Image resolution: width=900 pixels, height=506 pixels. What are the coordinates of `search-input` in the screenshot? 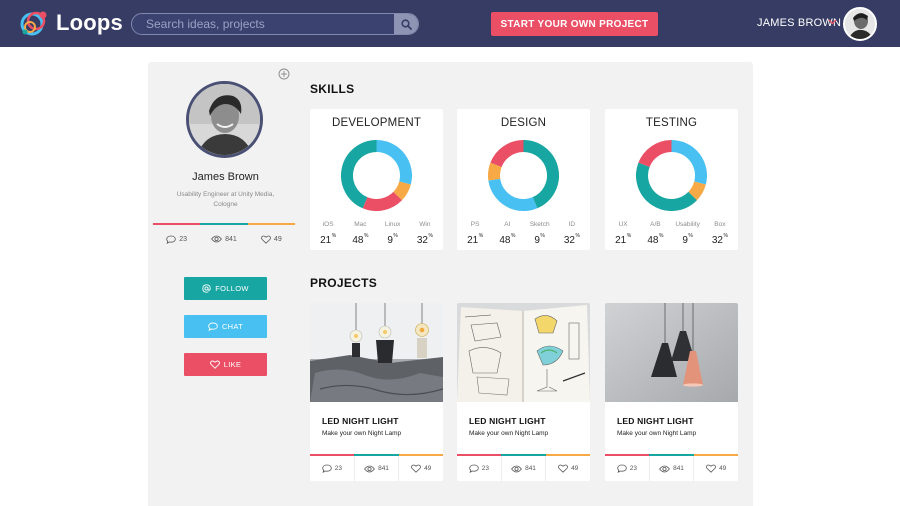 It's located at (263, 24).